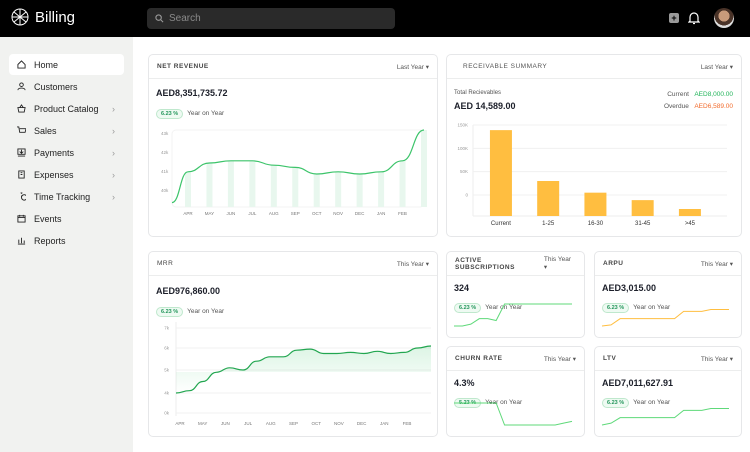 Image resolution: width=750 pixels, height=452 pixels. I want to click on user-icon, so click(21, 86).